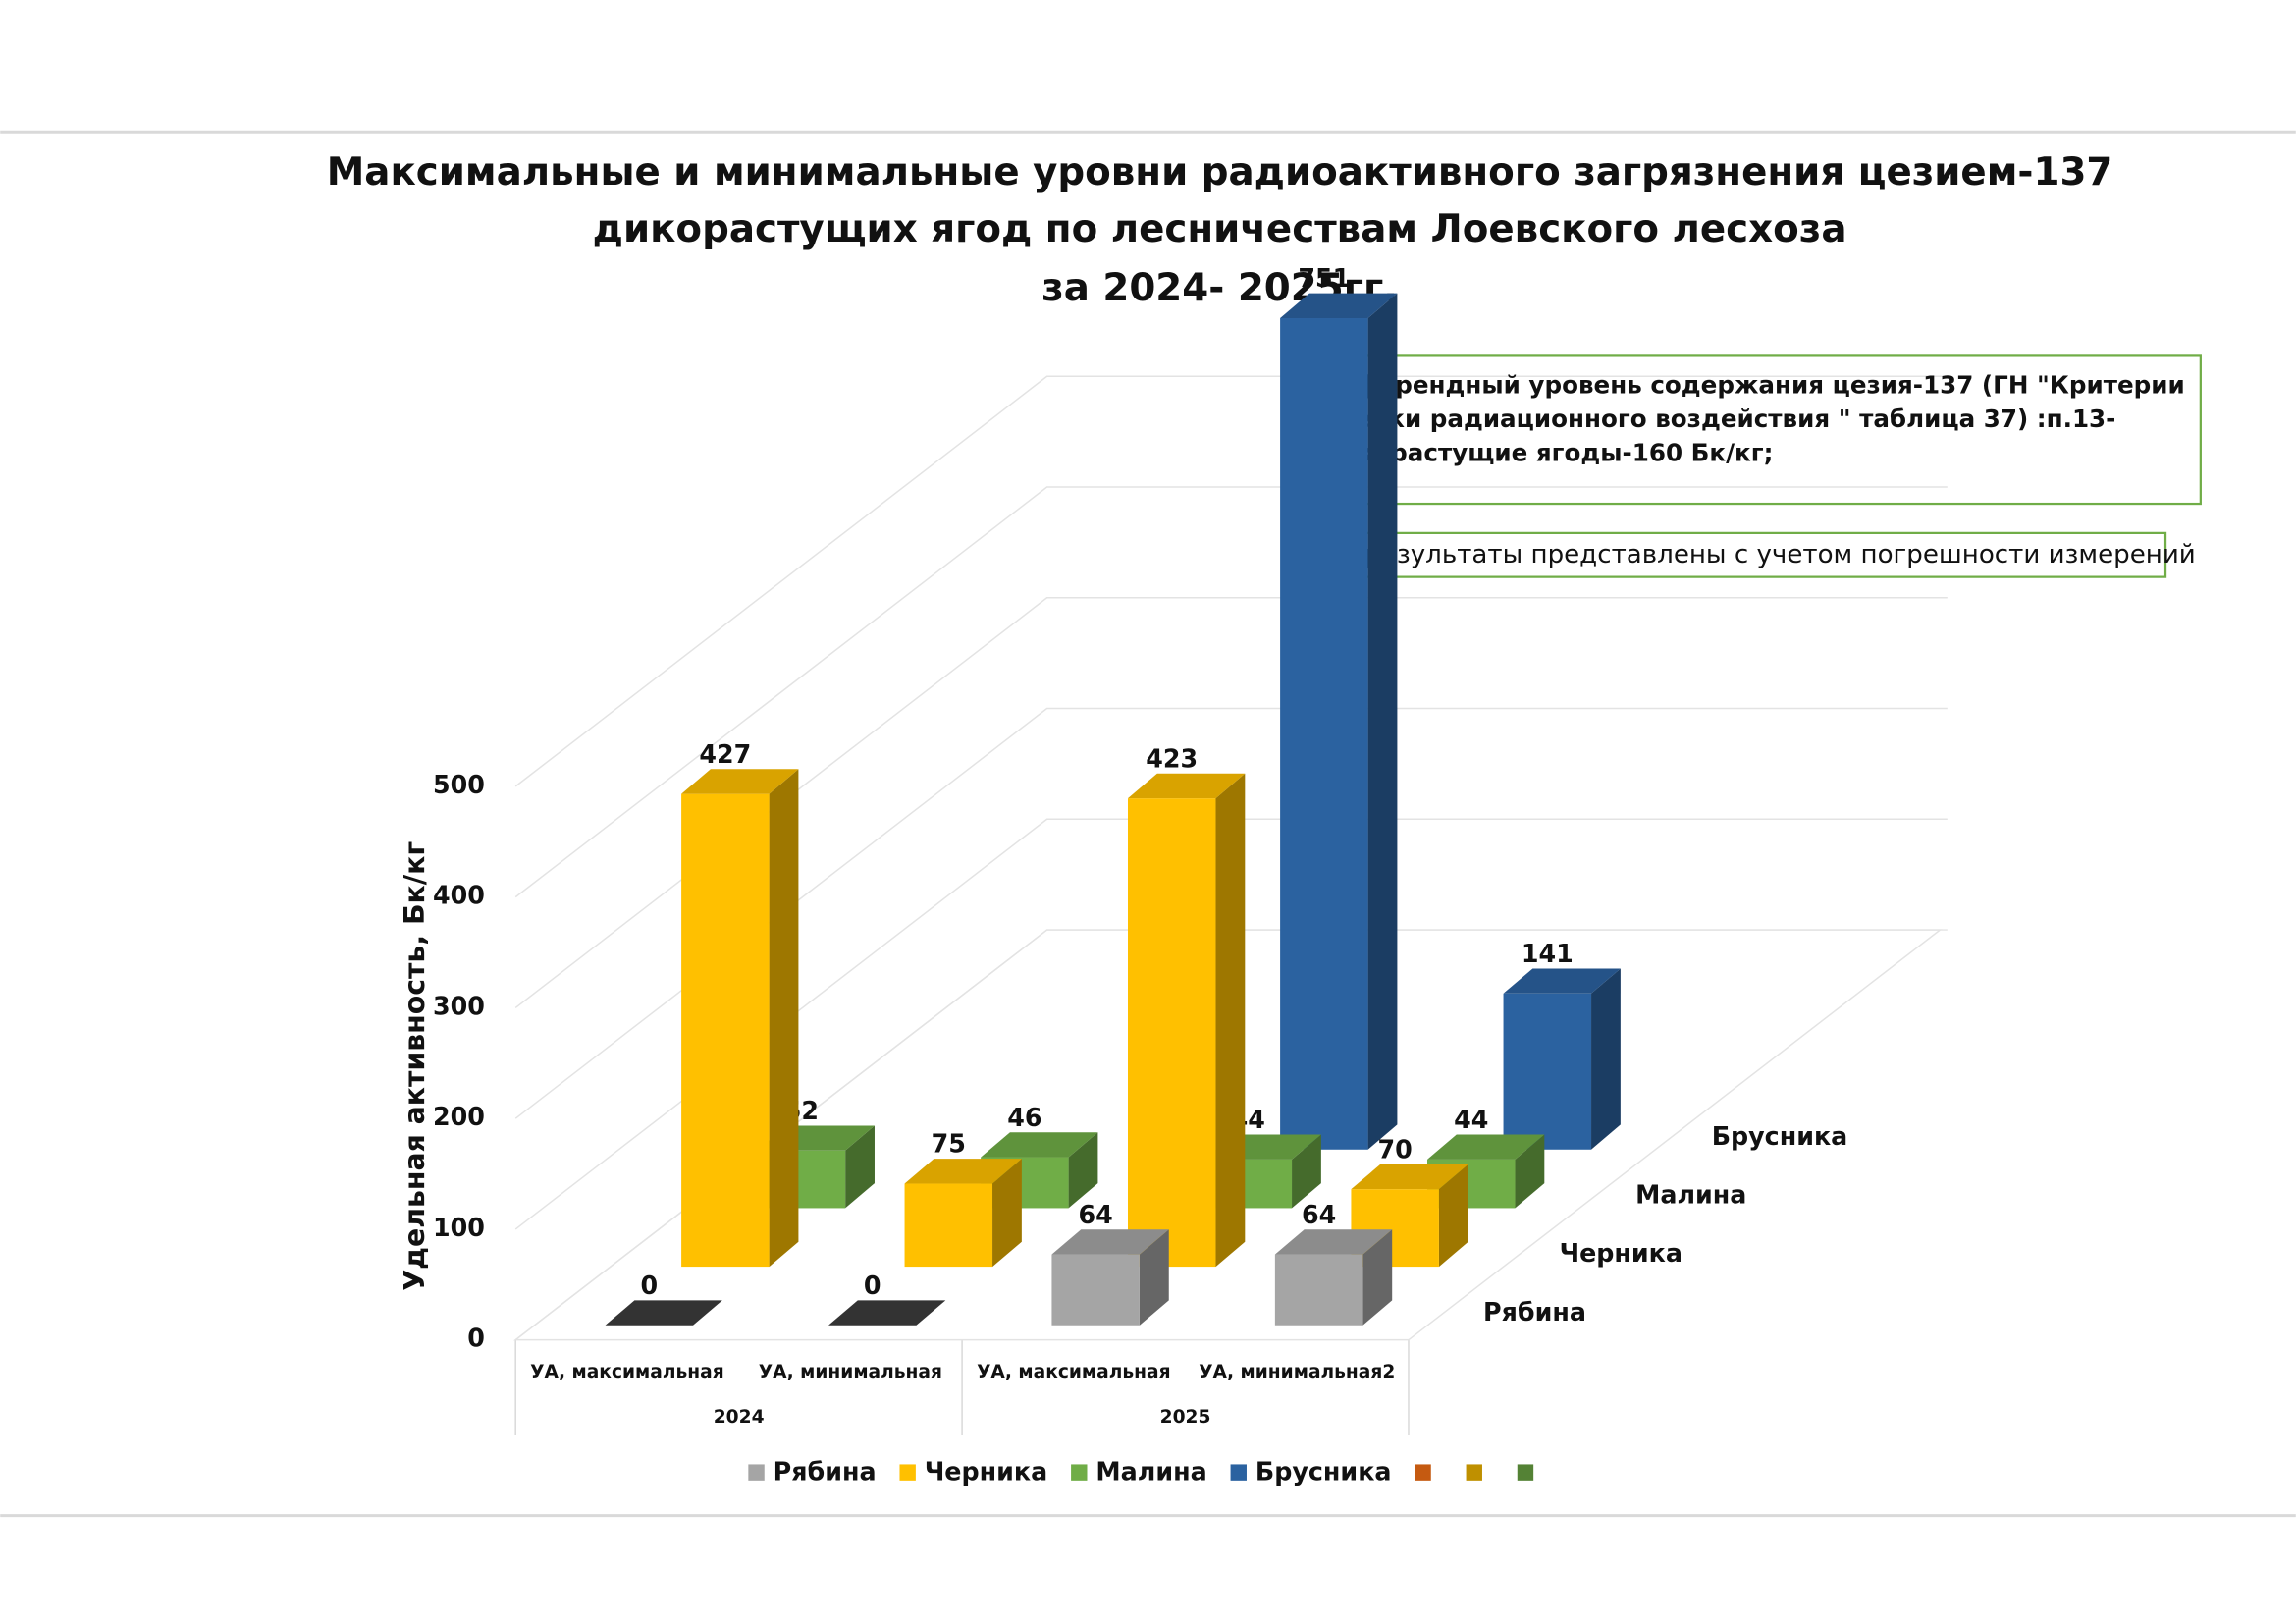 Image resolution: width=2296 pixels, height=1624 pixels. I want to click on x-tick-label: УА, минимальная, so click(851, 1372).